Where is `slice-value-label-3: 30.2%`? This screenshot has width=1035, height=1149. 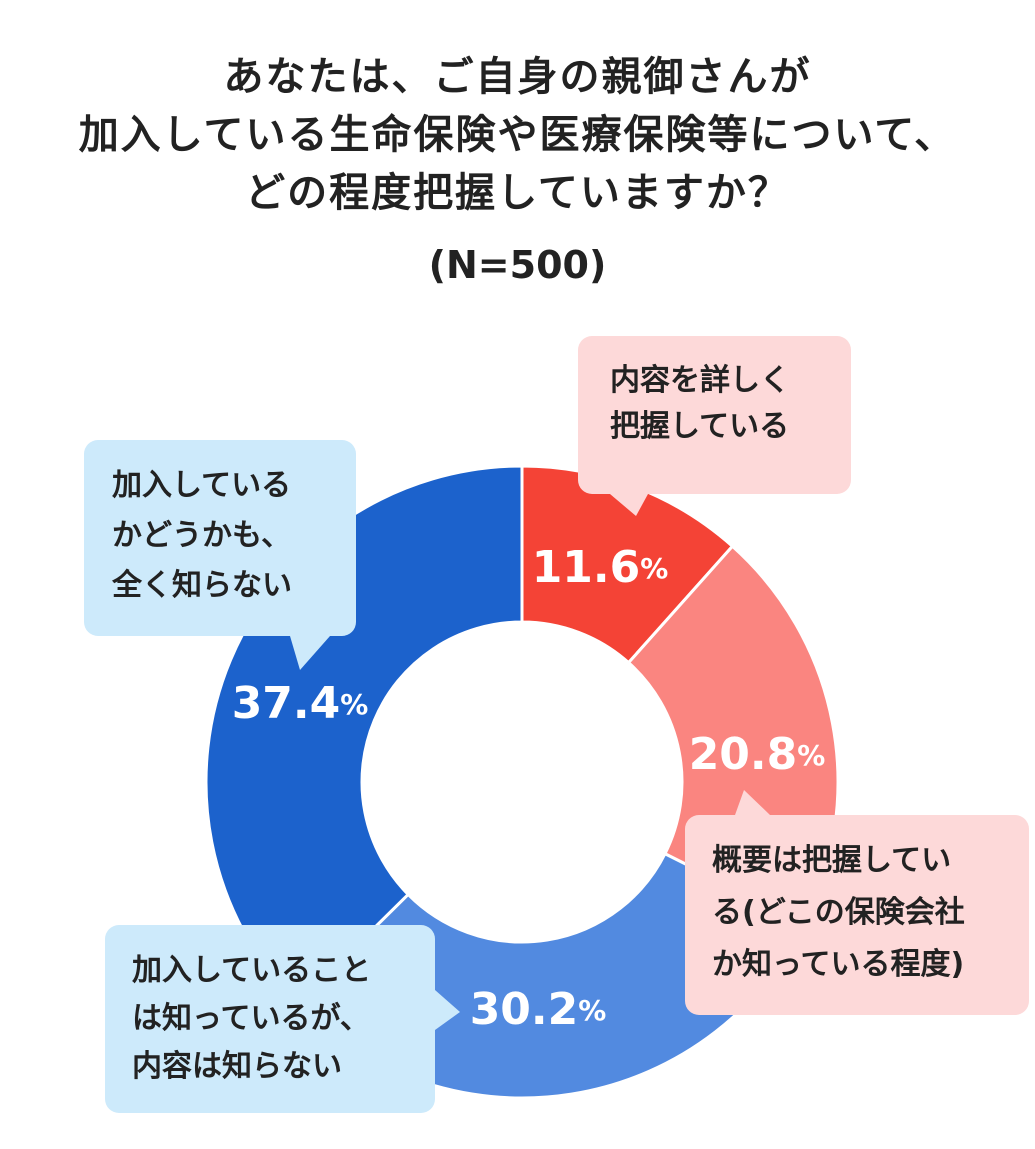
slice-value-label-3: 30.2% is located at coordinates (538, 1009).